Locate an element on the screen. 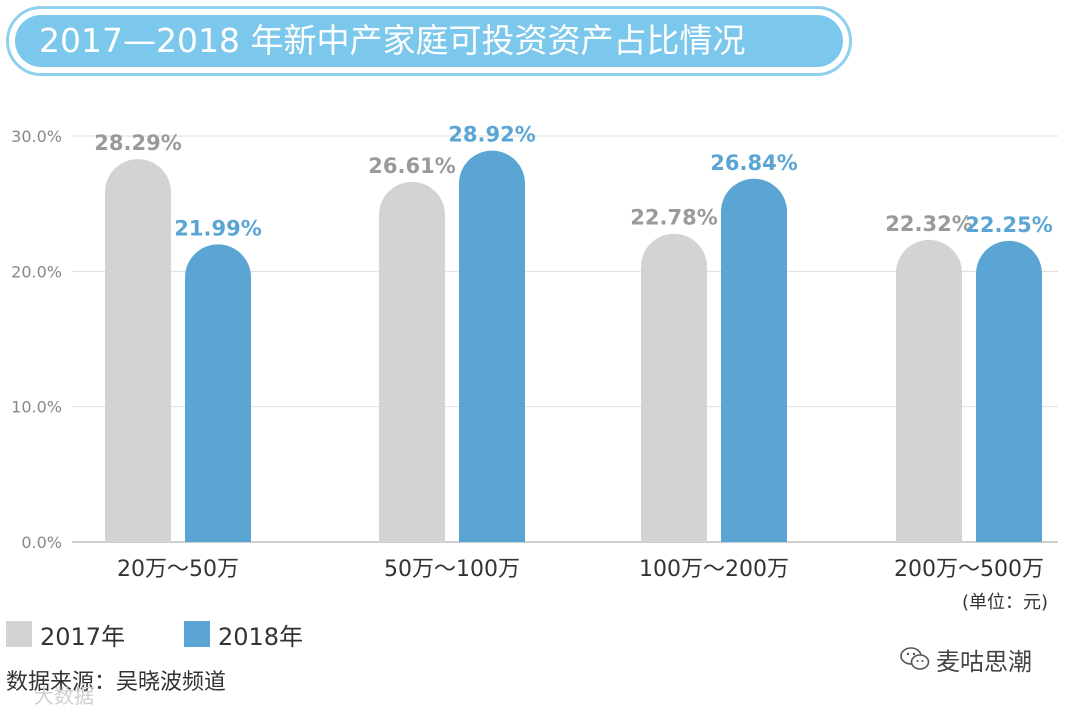  y-tick-label: 30.0% is located at coordinates (36, 136).